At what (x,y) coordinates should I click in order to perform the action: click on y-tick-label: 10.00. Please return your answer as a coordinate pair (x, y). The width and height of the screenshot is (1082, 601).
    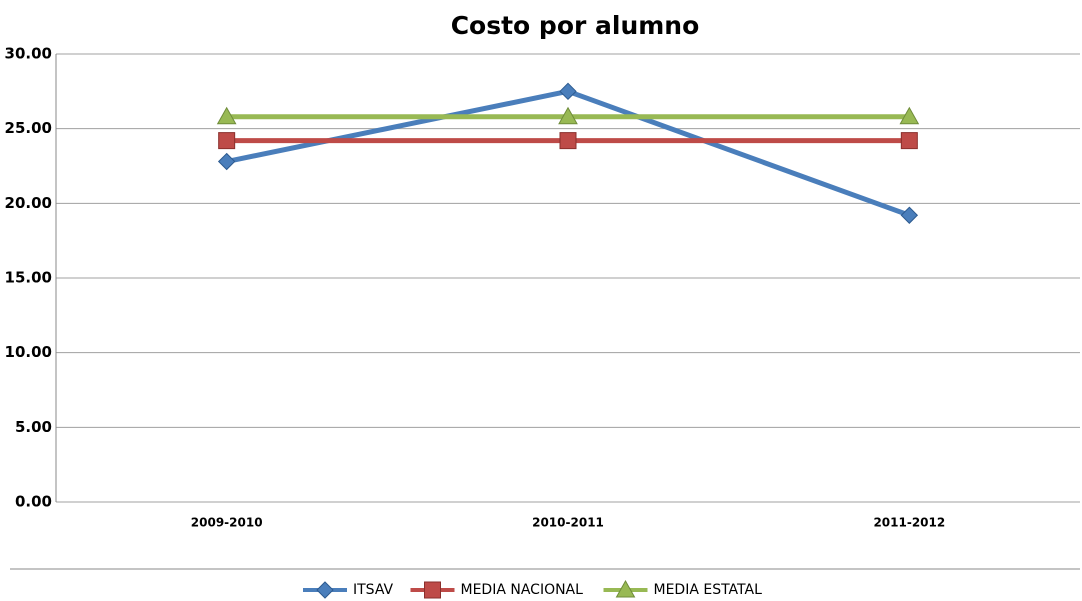
    Looking at the image, I should click on (28, 352).